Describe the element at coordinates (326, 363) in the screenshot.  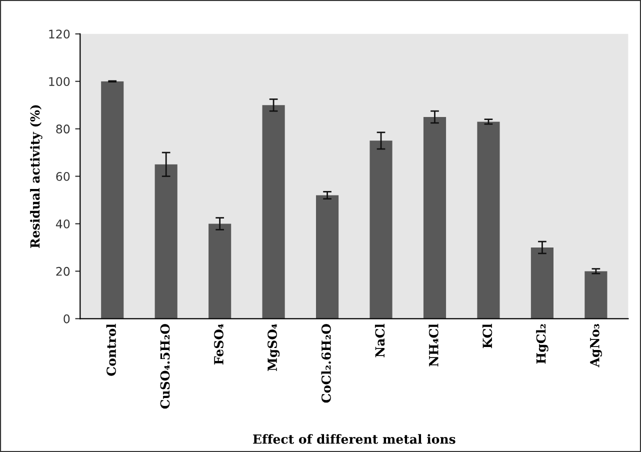
I see `x-tick-label: CoCl₂.6H₂O` at that location.